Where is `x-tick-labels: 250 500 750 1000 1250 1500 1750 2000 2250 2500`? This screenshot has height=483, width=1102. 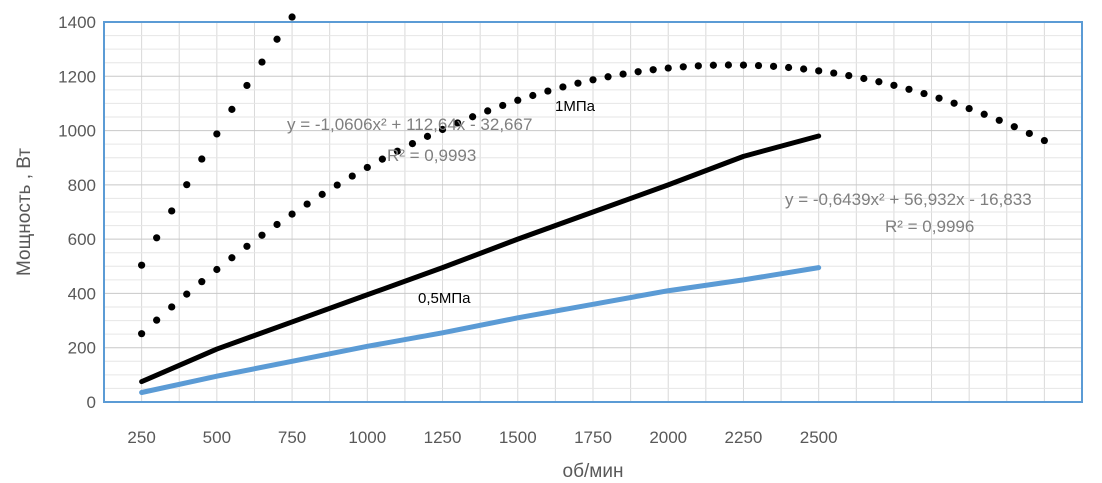 x-tick-labels: 250 500 750 1000 1250 1500 1750 2000 2250 2500 is located at coordinates (482, 437).